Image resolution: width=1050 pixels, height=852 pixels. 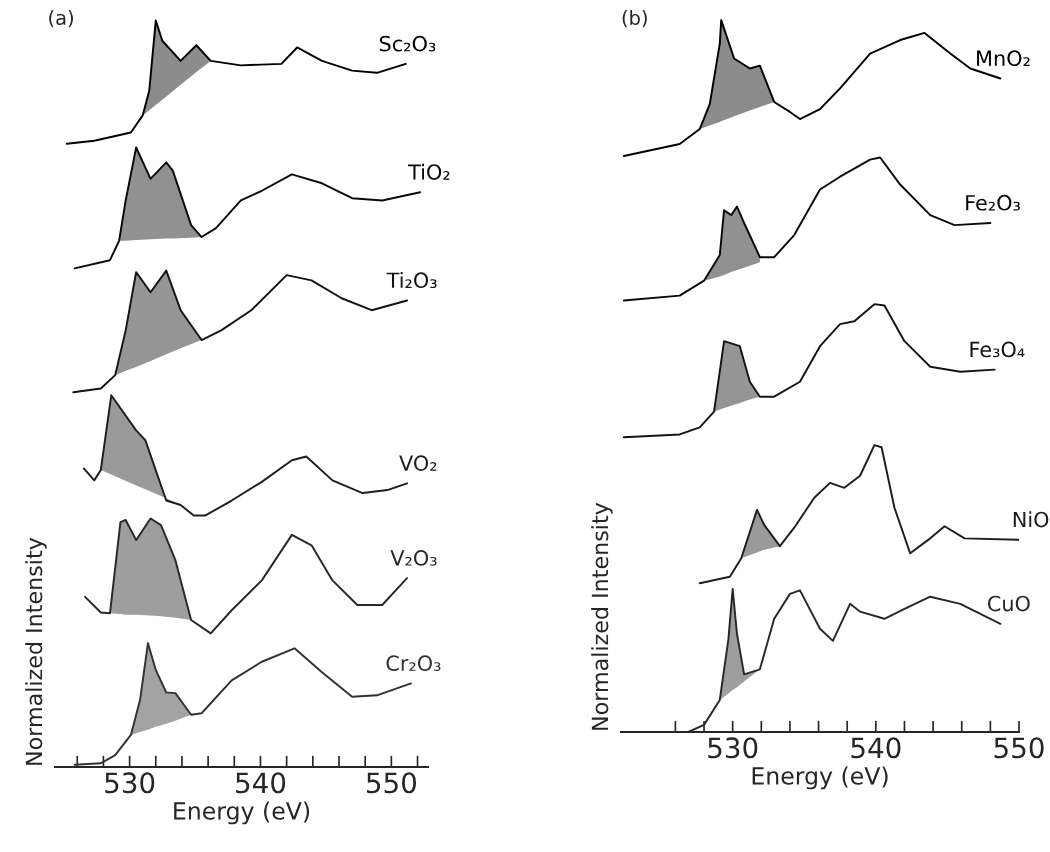 What do you see at coordinates (407, 43) in the screenshot?
I see `series-label: Sc₂O₃` at bounding box center [407, 43].